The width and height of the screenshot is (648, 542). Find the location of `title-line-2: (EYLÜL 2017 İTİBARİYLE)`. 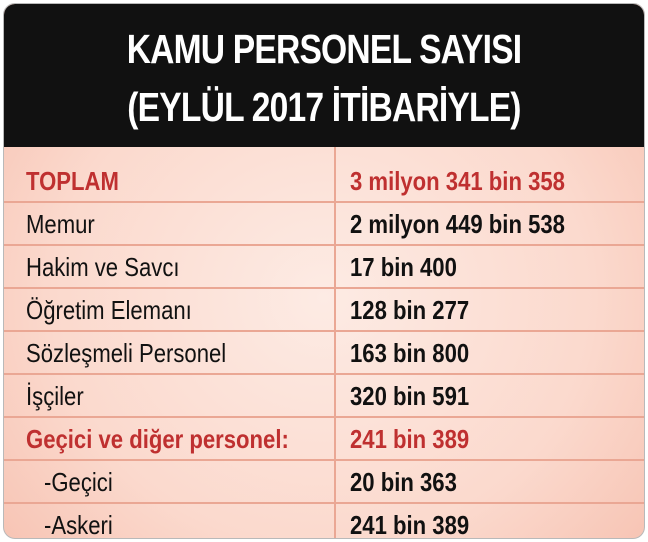

title-line-2: (EYLÜL 2017 İTİBARİYLE) is located at coordinates (324, 107).